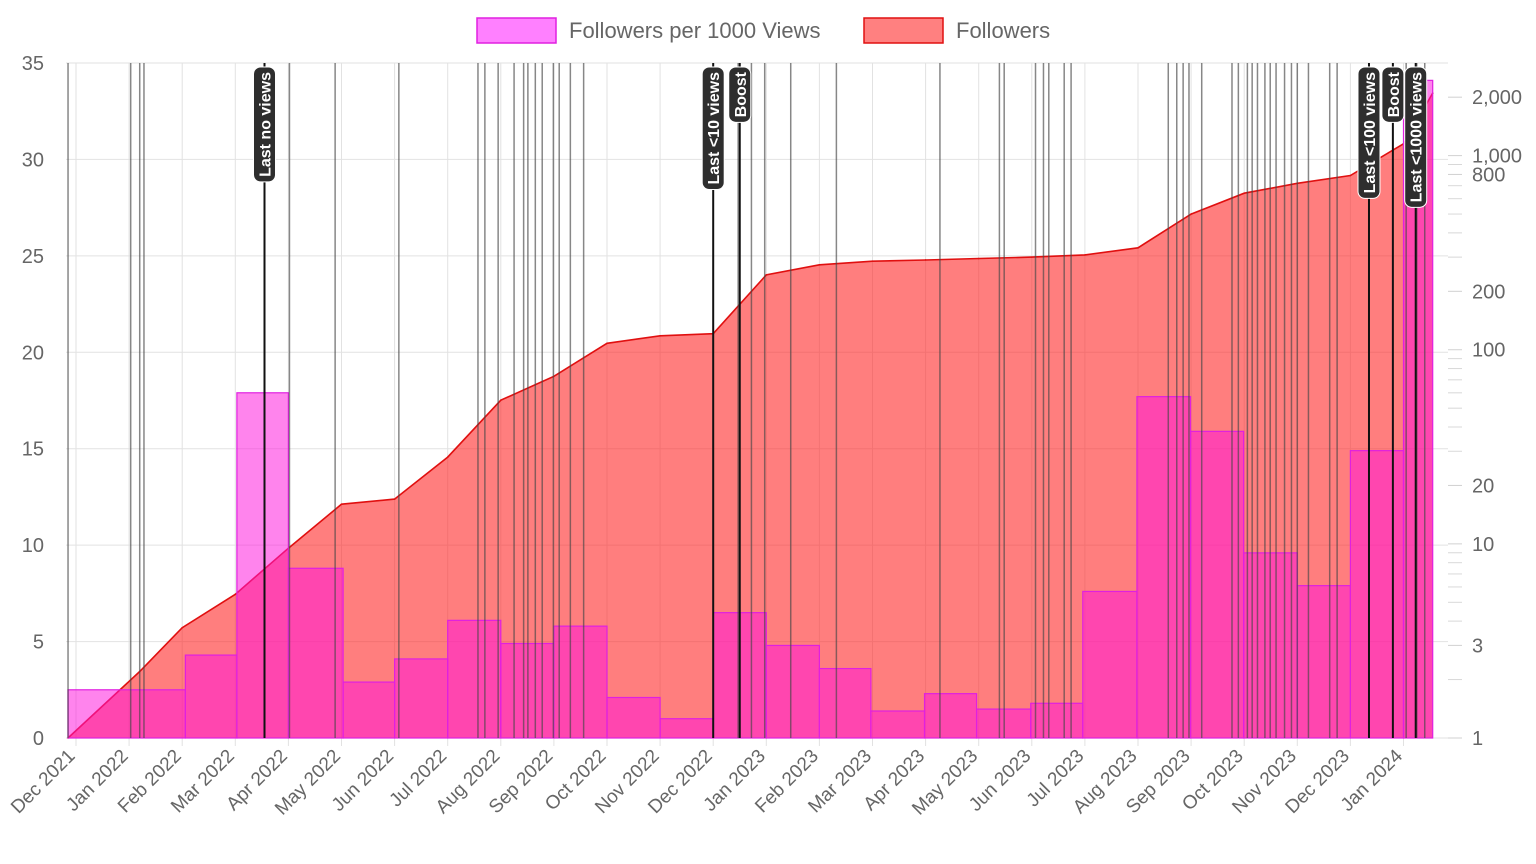 The width and height of the screenshot is (1536, 864). I want to click on annotation-label: Last <100 views, so click(1369, 132).